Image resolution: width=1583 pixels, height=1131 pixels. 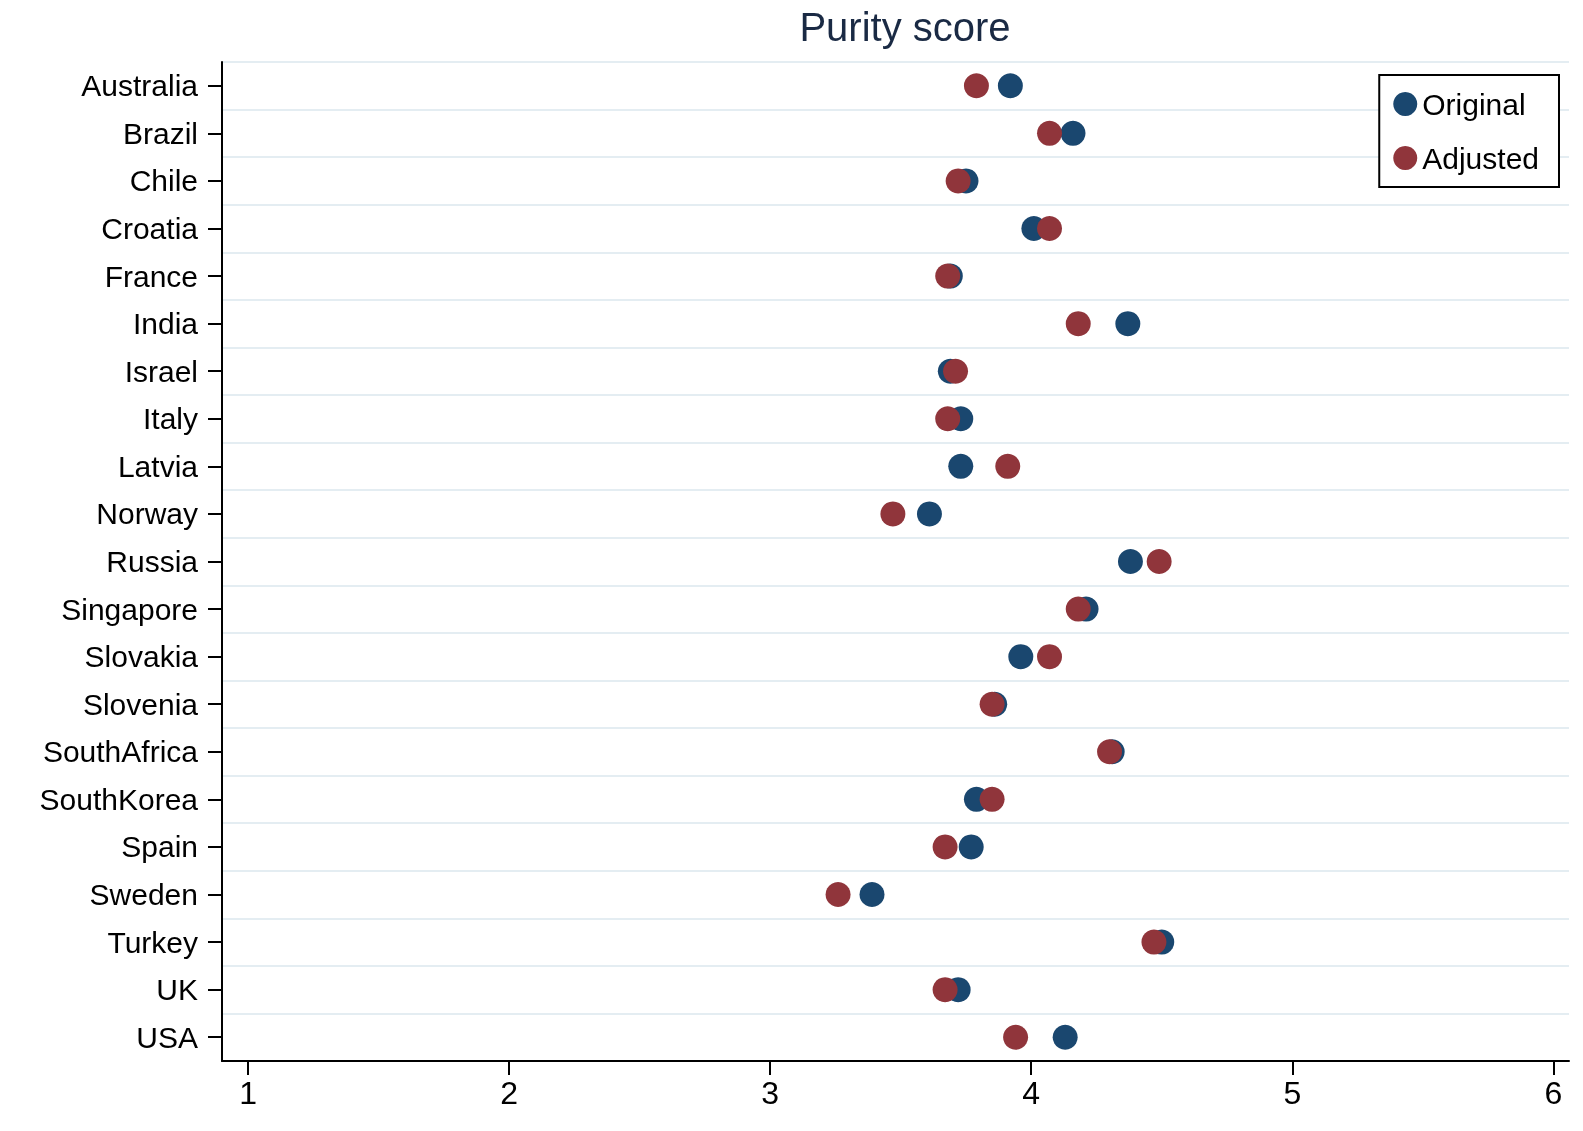 I want to click on x-tick-label: 1, so click(x=248, y=1093).